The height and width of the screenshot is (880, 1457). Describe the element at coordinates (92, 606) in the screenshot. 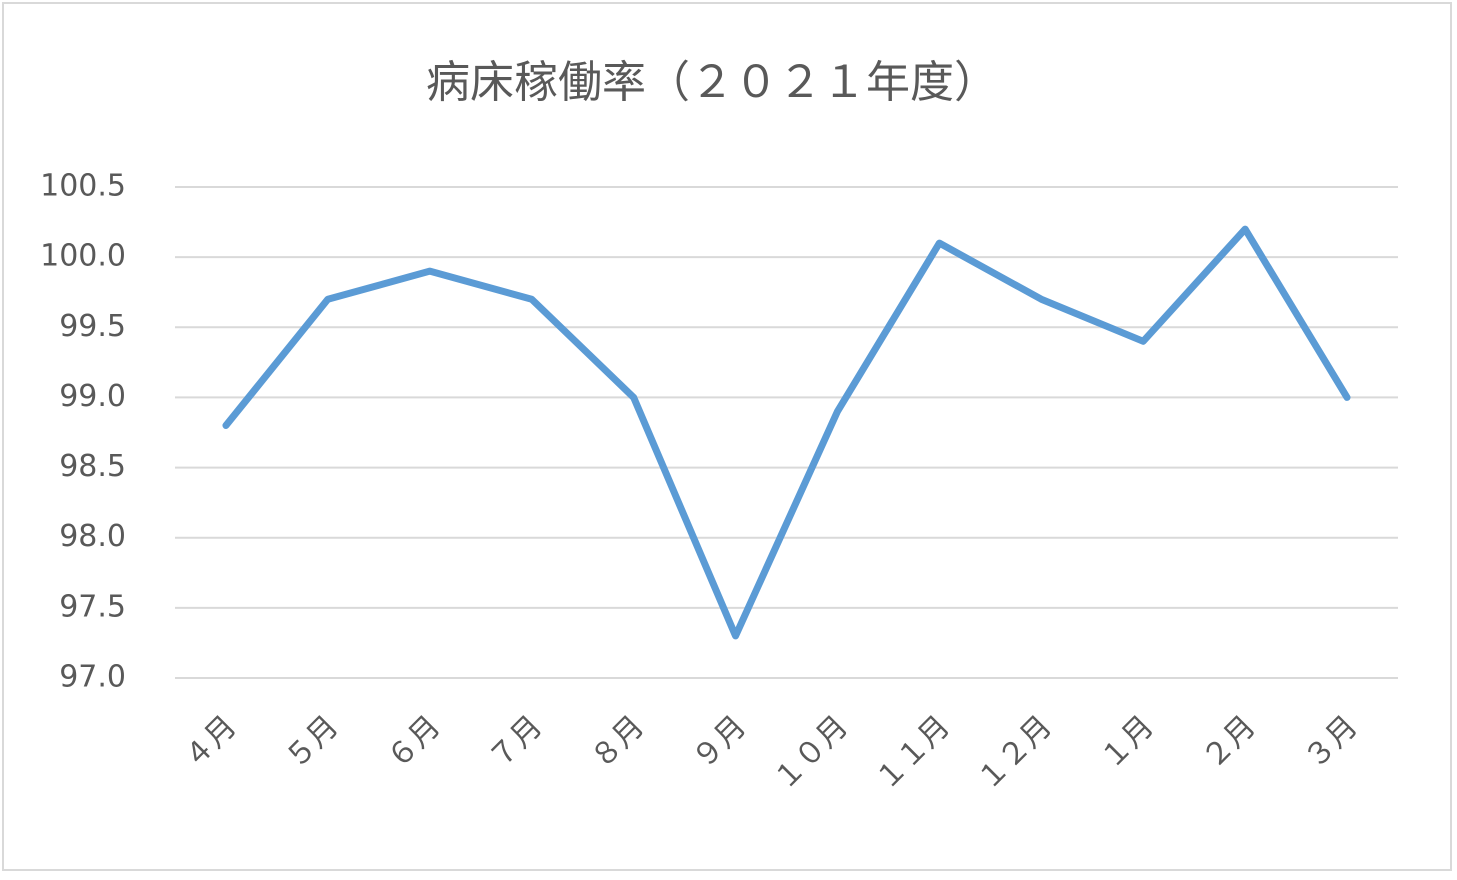

I see `y-tick-label: 97.5` at that location.